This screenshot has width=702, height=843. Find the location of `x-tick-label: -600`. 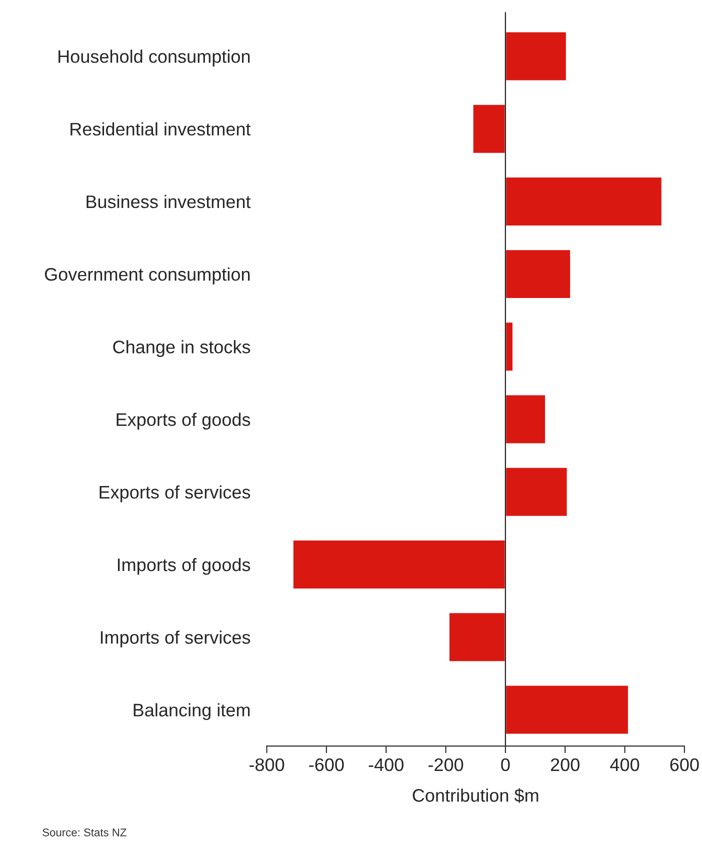

x-tick-label: -600 is located at coordinates (326, 765).